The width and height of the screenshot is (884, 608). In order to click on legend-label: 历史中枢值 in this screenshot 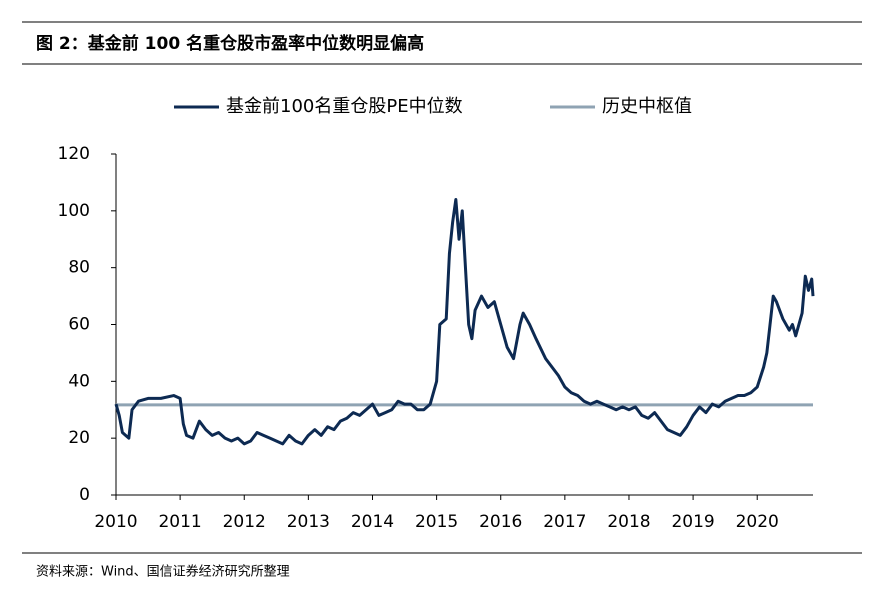, I will do `click(647, 106)`.